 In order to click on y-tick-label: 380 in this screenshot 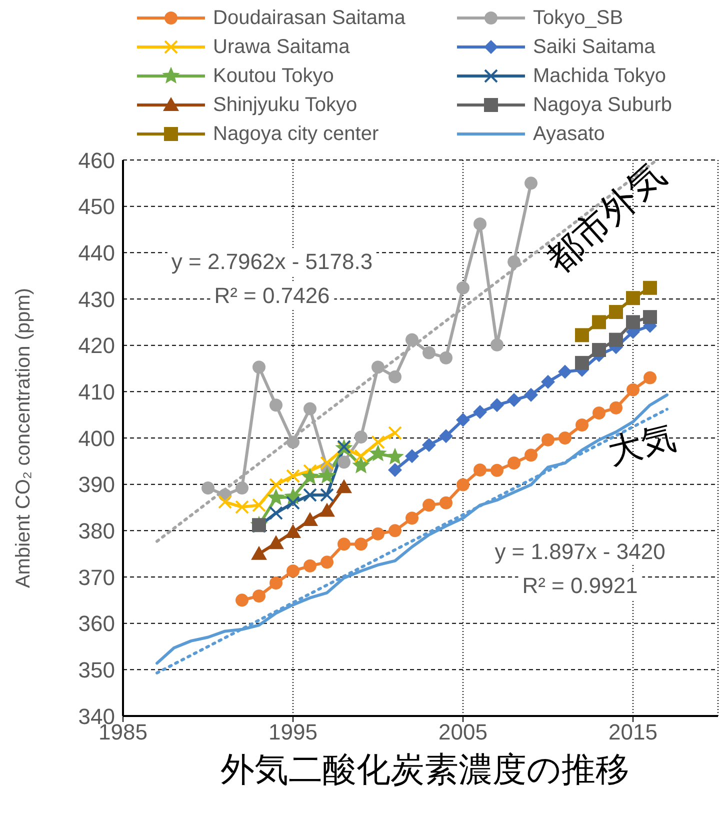, I will do `click(96, 531)`.